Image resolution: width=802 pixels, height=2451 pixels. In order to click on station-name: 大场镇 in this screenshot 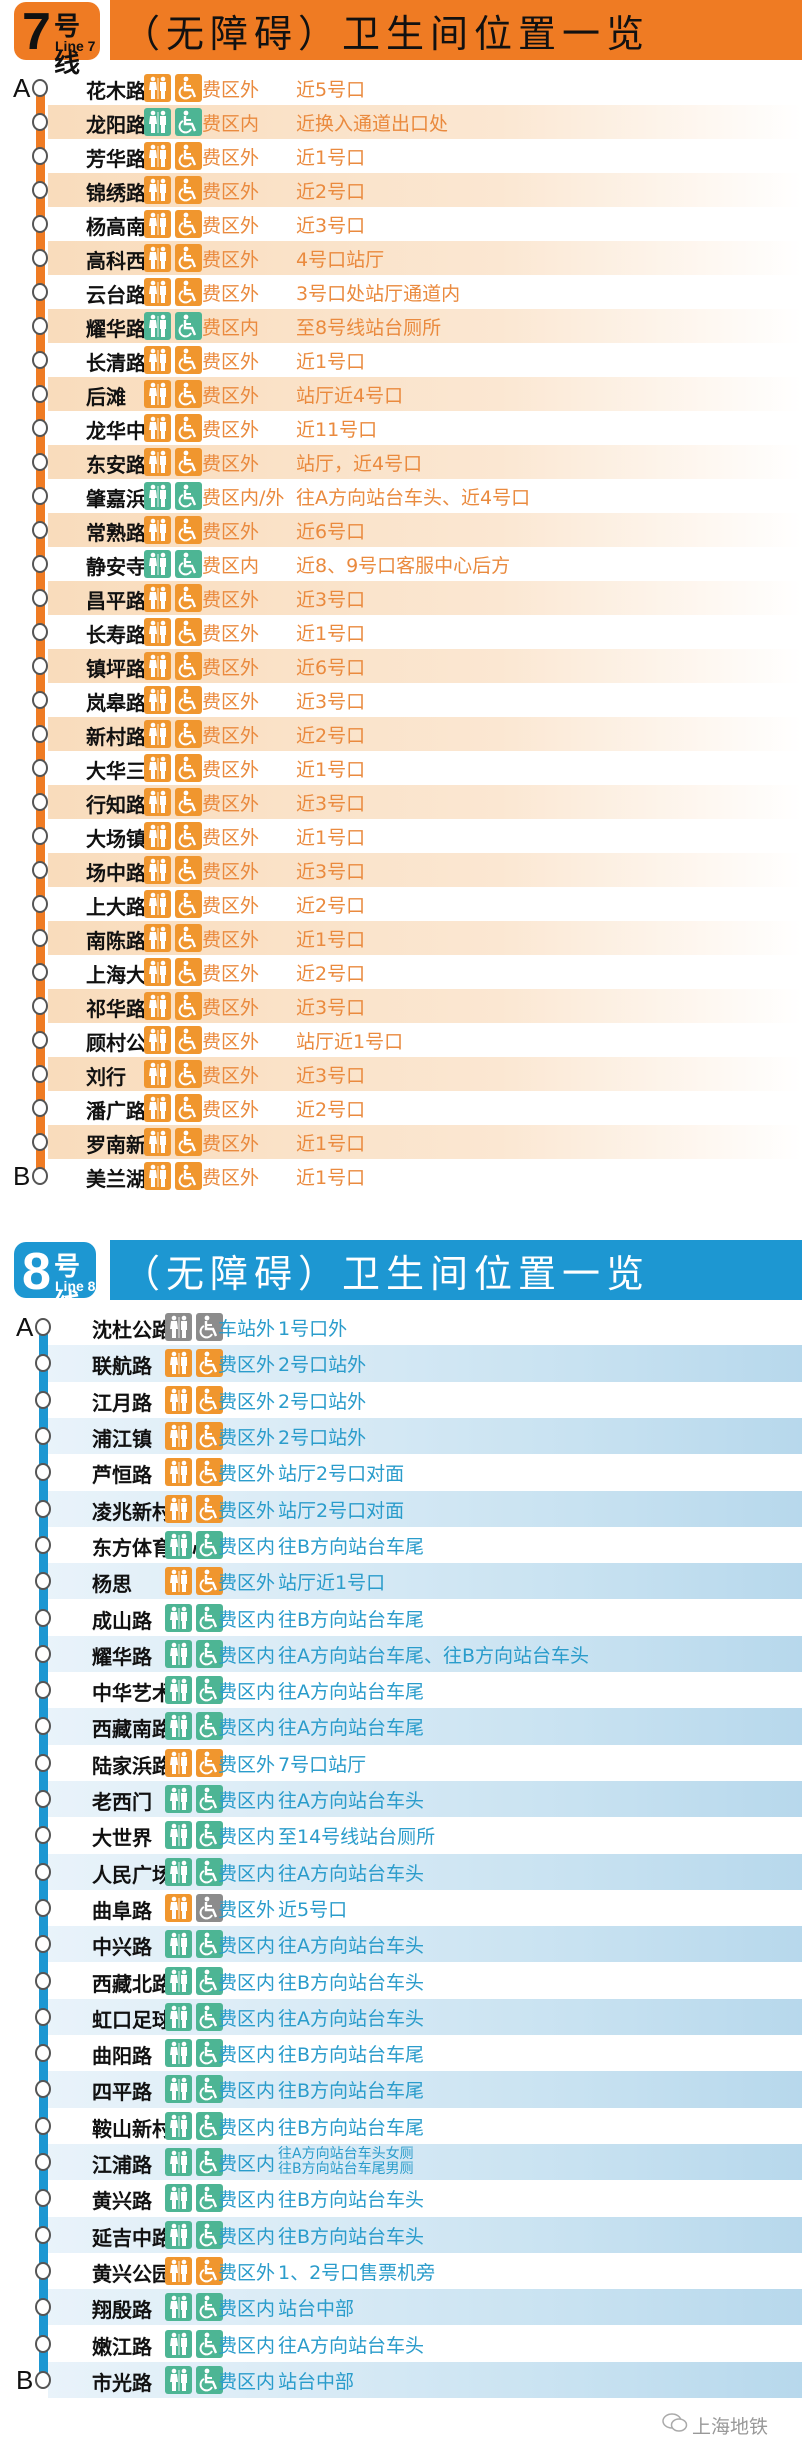, I will do `click(116, 839)`.